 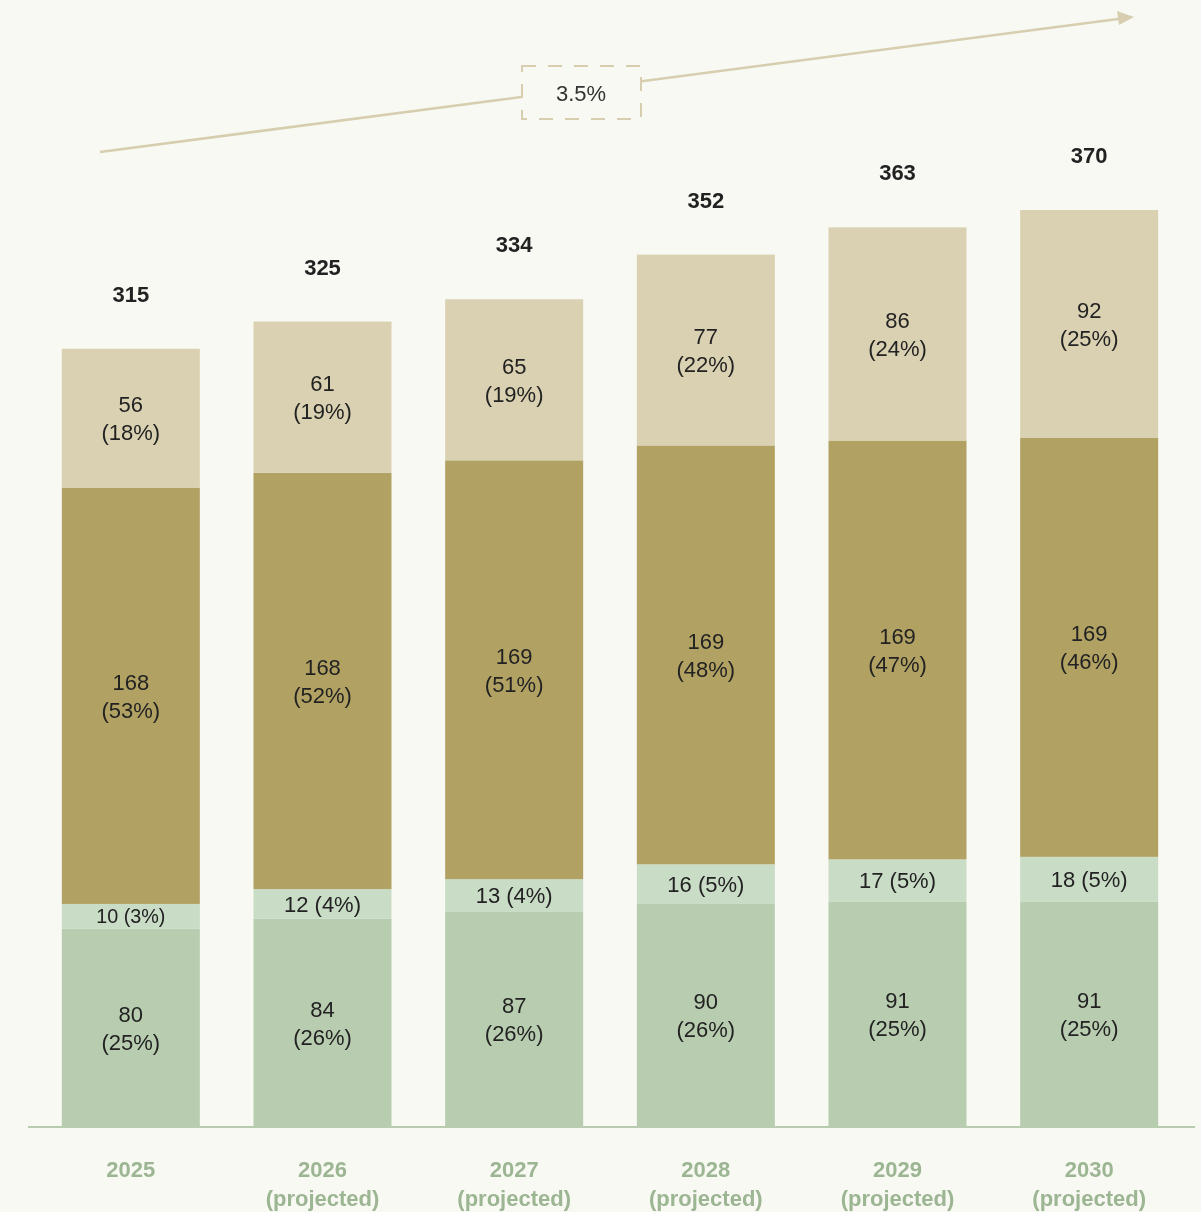 I want to click on x-tick-label: 2027 (projected), so click(x=514, y=1184).